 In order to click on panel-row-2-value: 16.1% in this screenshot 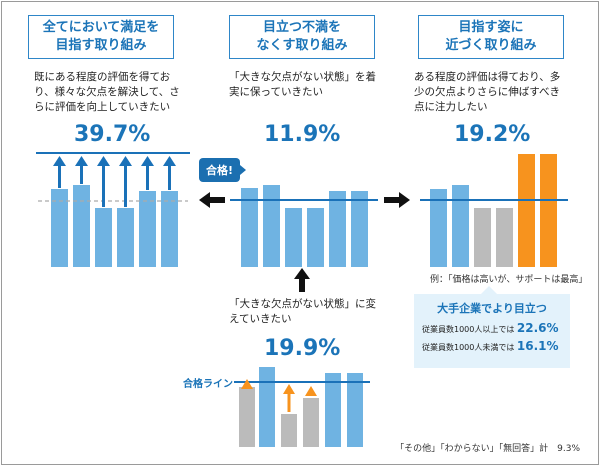, I will do `click(537, 346)`.